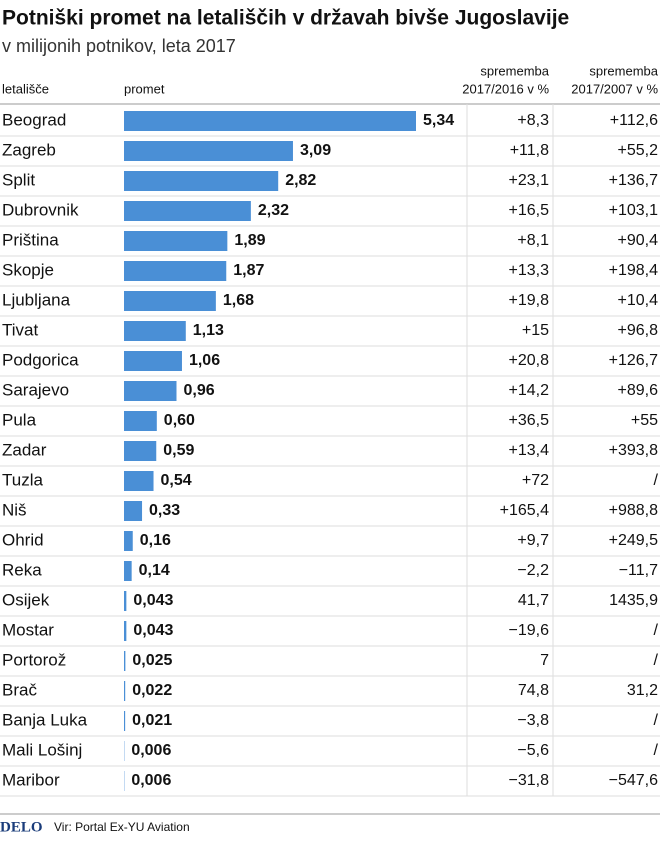 Image resolution: width=660 pixels, height=841 pixels. I want to click on column-header: 2017/2016 v %, so click(505, 88).